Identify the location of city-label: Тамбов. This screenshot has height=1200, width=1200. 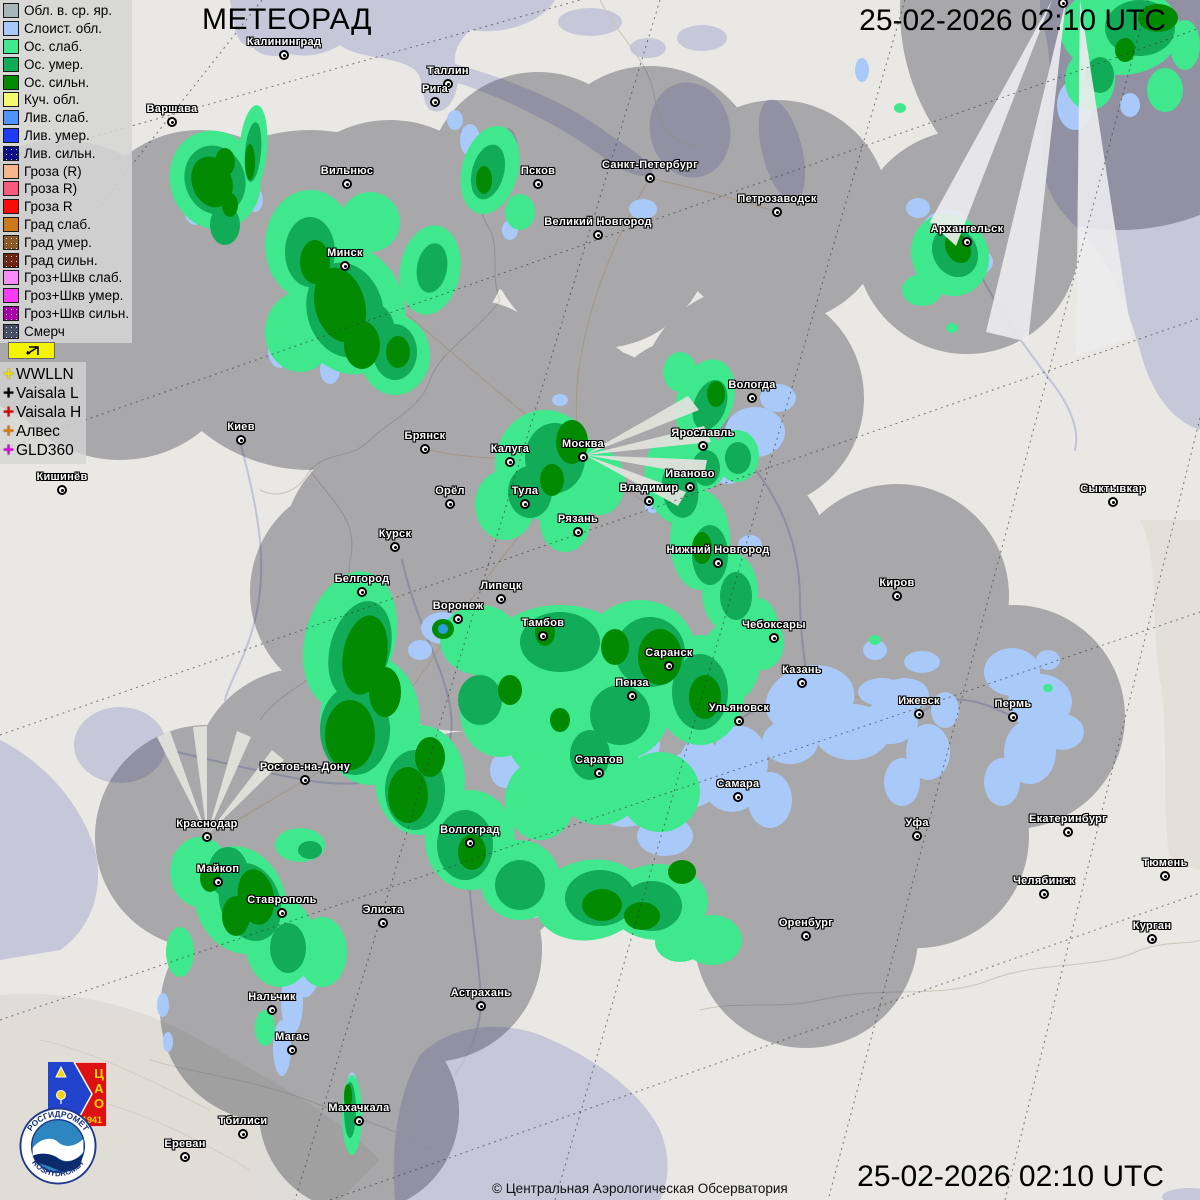
(543, 623).